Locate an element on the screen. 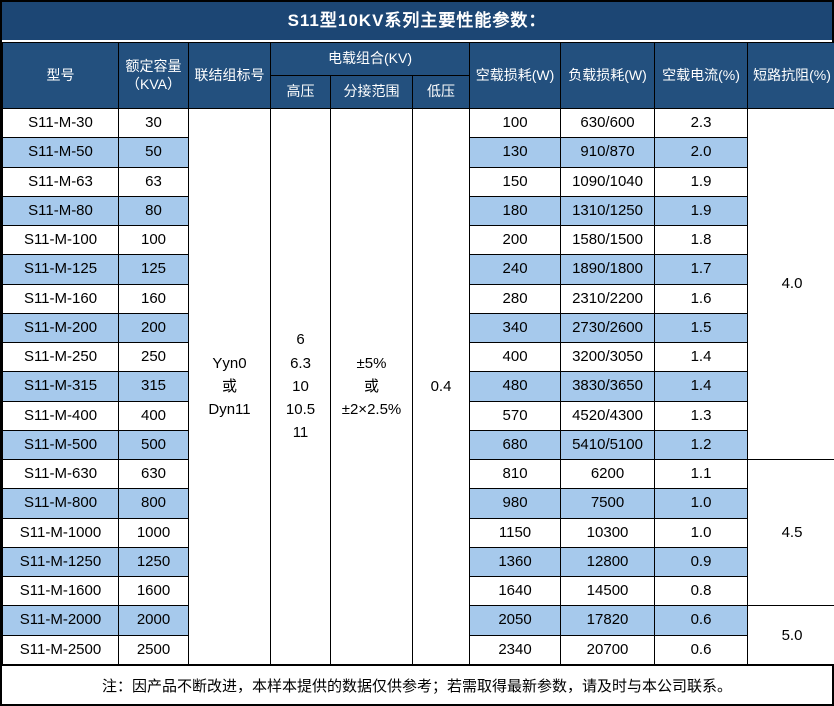 This screenshot has width=834, height=706. connection-group-cell: Yyn0 或 Dyn11 is located at coordinates (229, 386).